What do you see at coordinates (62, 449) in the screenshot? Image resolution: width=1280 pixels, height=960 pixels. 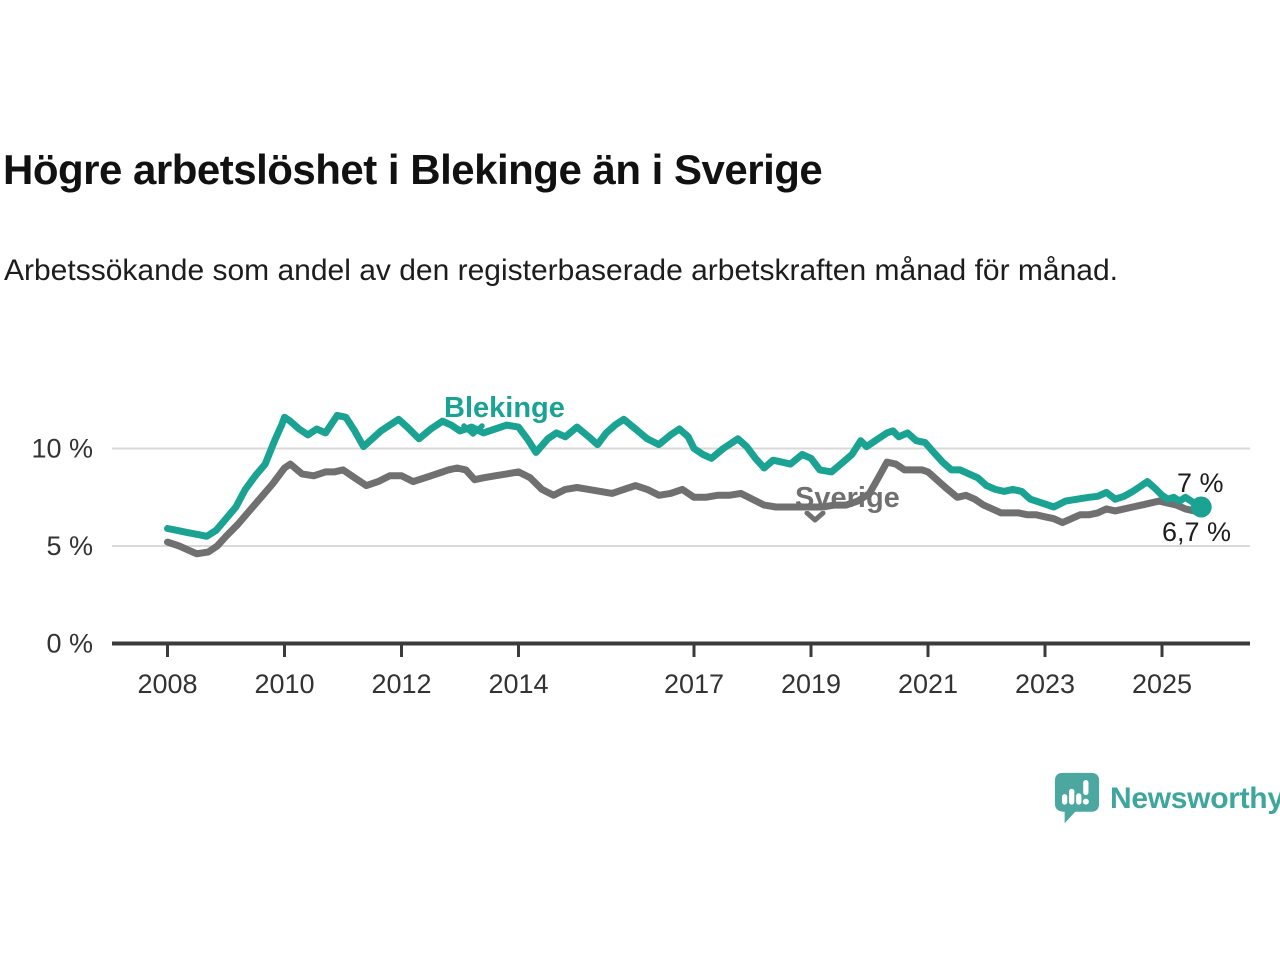 I see `y-axis-tick-label: 10 %` at bounding box center [62, 449].